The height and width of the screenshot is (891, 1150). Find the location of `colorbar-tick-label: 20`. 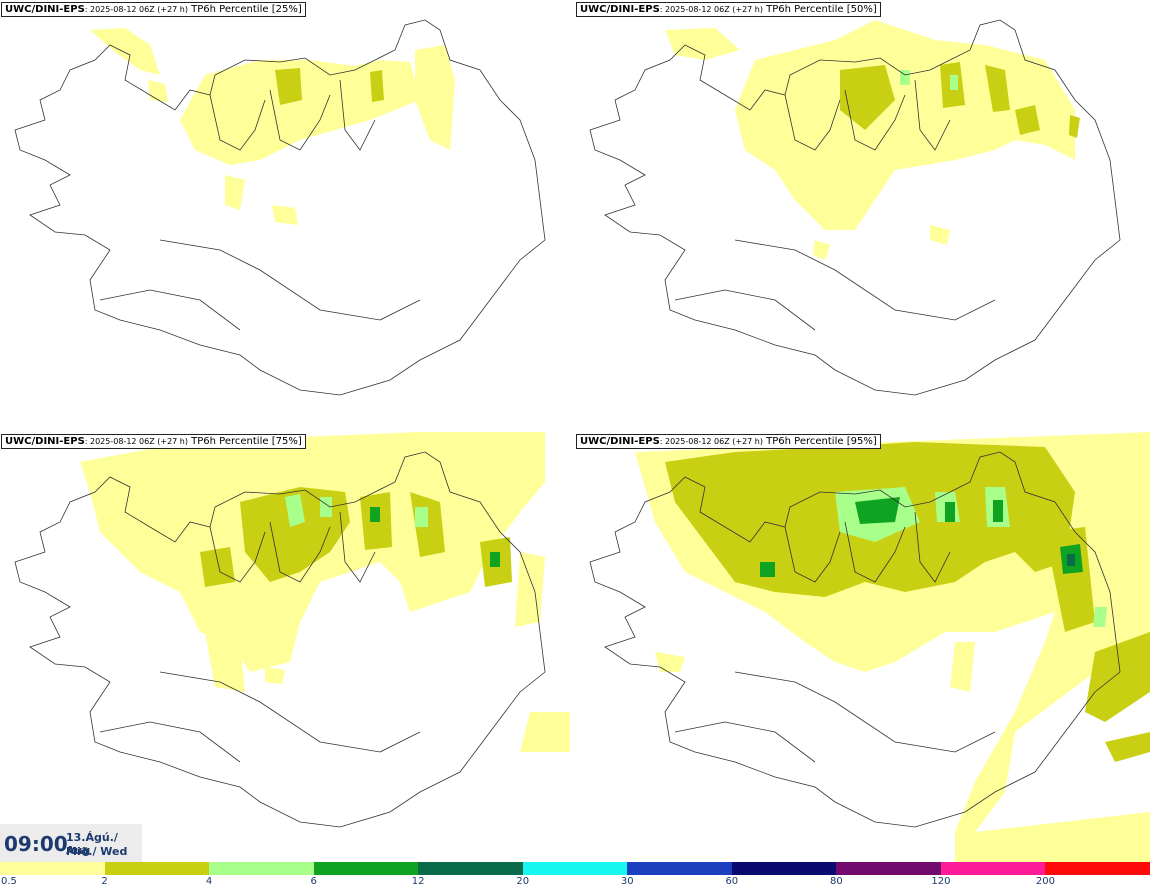

colorbar-tick-label: 20 is located at coordinates (523, 881).